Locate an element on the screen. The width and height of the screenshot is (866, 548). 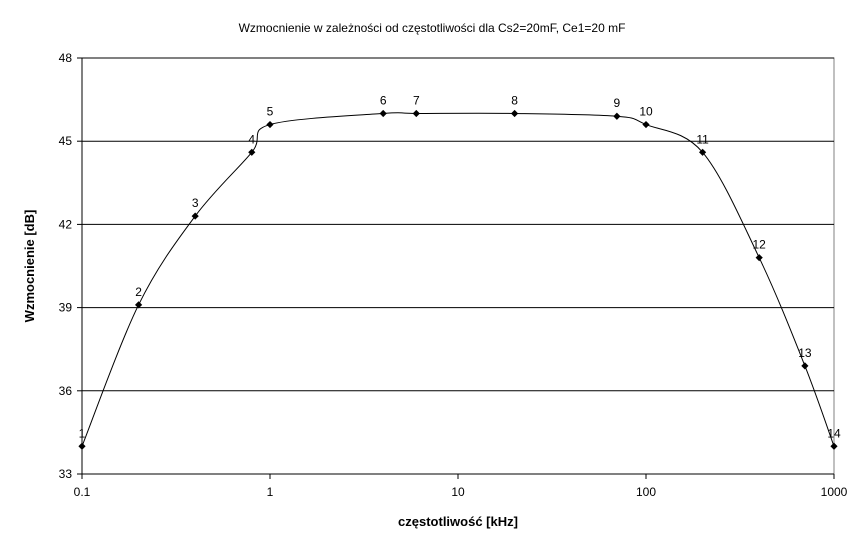
data-point-label: 11 is located at coordinates (702, 139).